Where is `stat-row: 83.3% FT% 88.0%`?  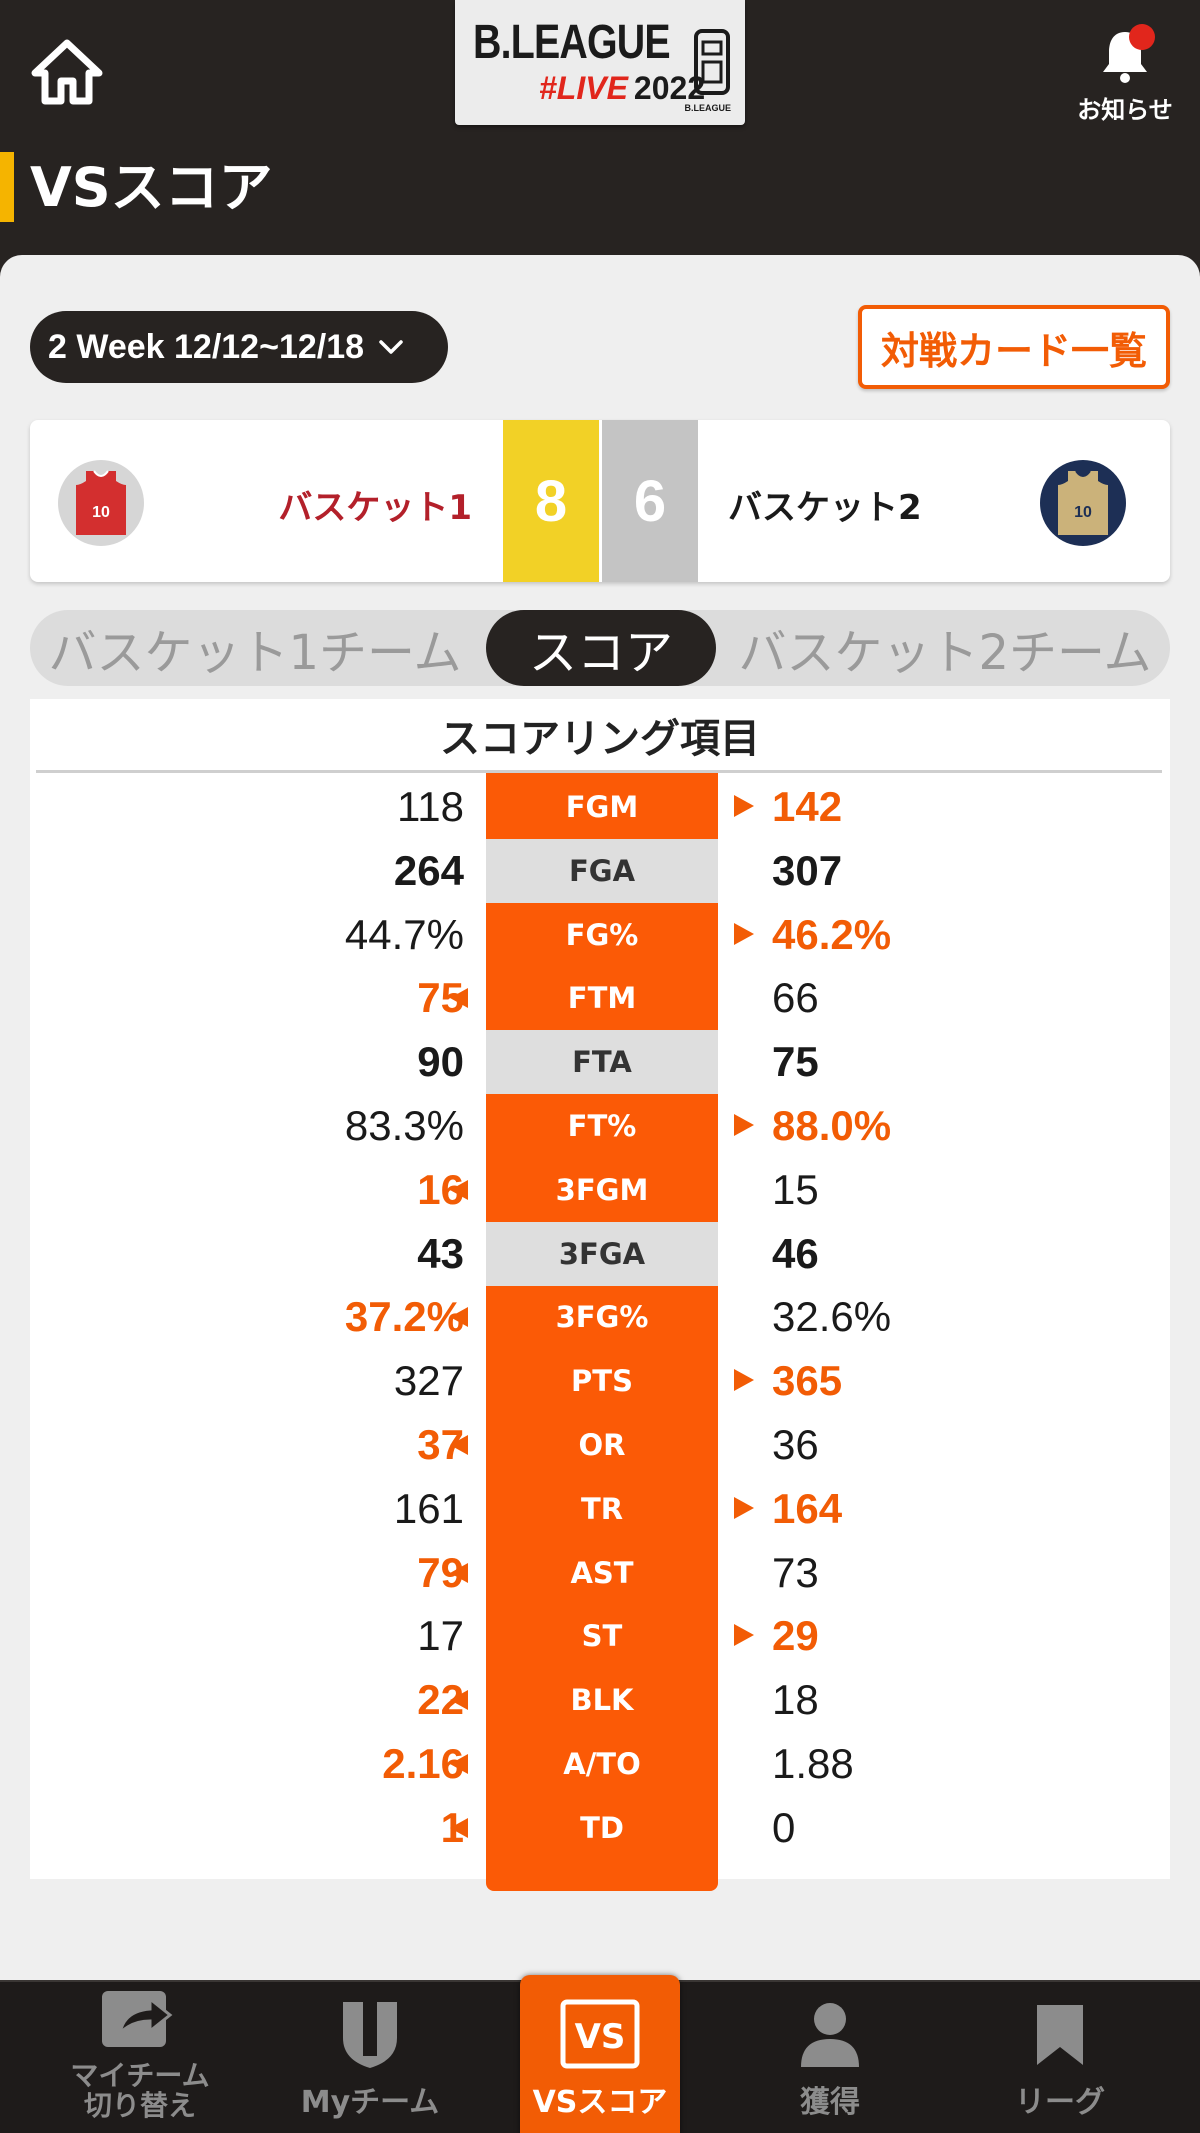
stat-row: 83.3% FT% 88.0% is located at coordinates (600, 1126).